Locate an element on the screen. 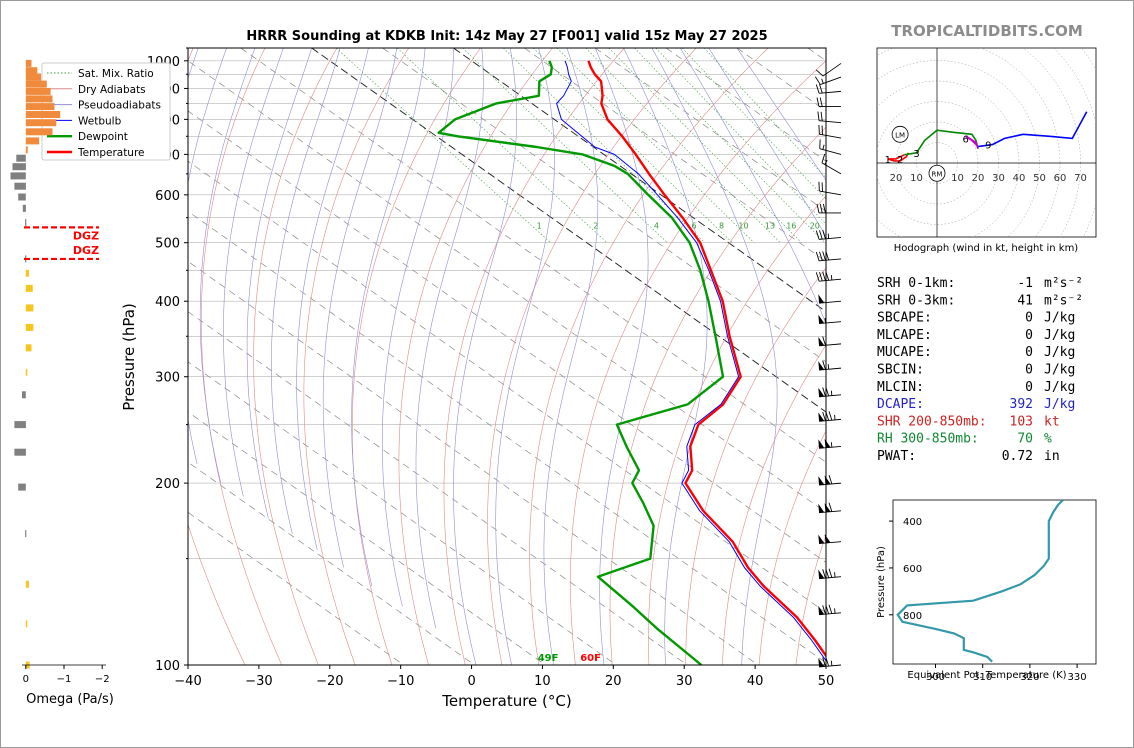 This screenshot has width=1134, height=748. legend-entry: Temperature is located at coordinates (111, 153).